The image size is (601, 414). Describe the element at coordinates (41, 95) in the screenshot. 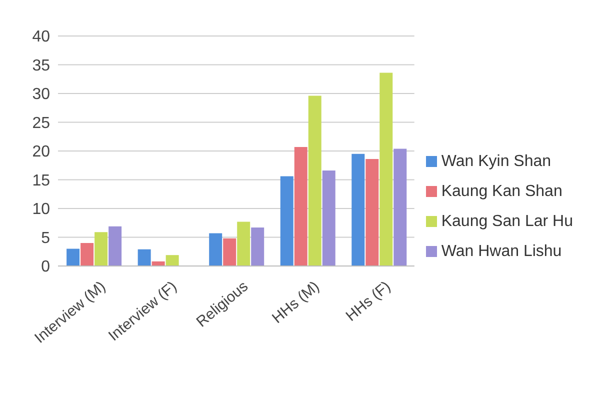

I see `y-tick-label: 30` at that location.